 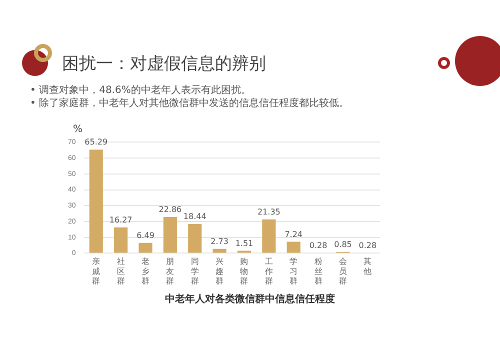 I want to click on x-tick-label: 购物群, so click(x=244, y=271).